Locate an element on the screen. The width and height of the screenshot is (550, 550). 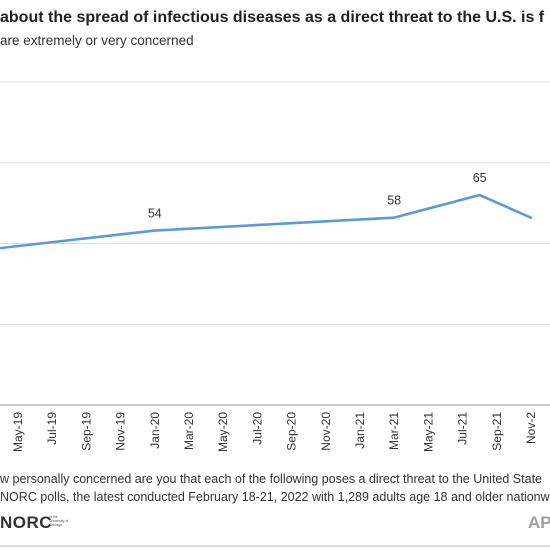
x-tick-label: May-19 is located at coordinates (18, 432).